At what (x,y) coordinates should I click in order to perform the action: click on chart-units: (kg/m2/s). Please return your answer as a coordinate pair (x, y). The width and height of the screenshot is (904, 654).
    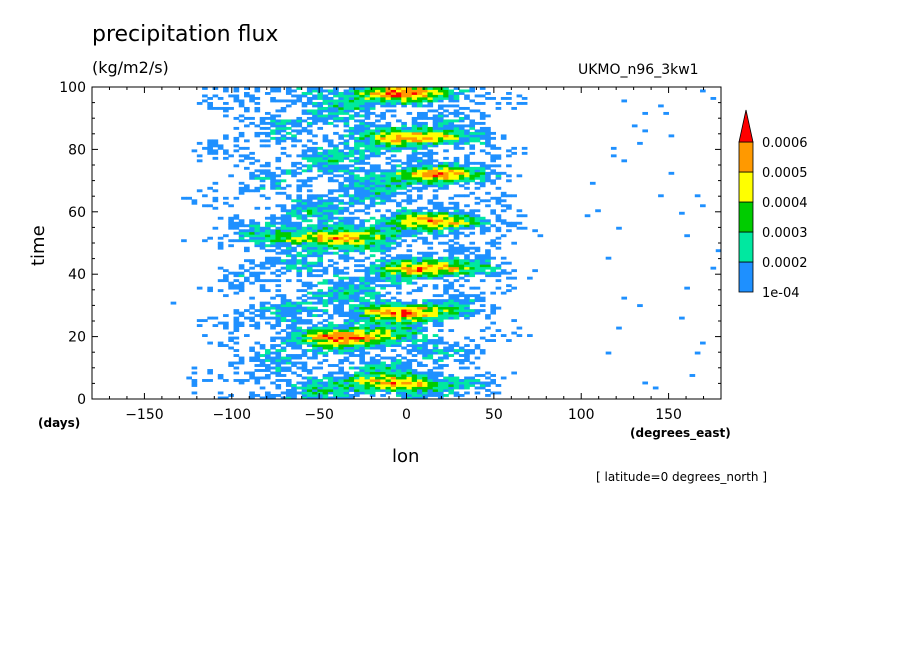
    Looking at the image, I should click on (130, 67).